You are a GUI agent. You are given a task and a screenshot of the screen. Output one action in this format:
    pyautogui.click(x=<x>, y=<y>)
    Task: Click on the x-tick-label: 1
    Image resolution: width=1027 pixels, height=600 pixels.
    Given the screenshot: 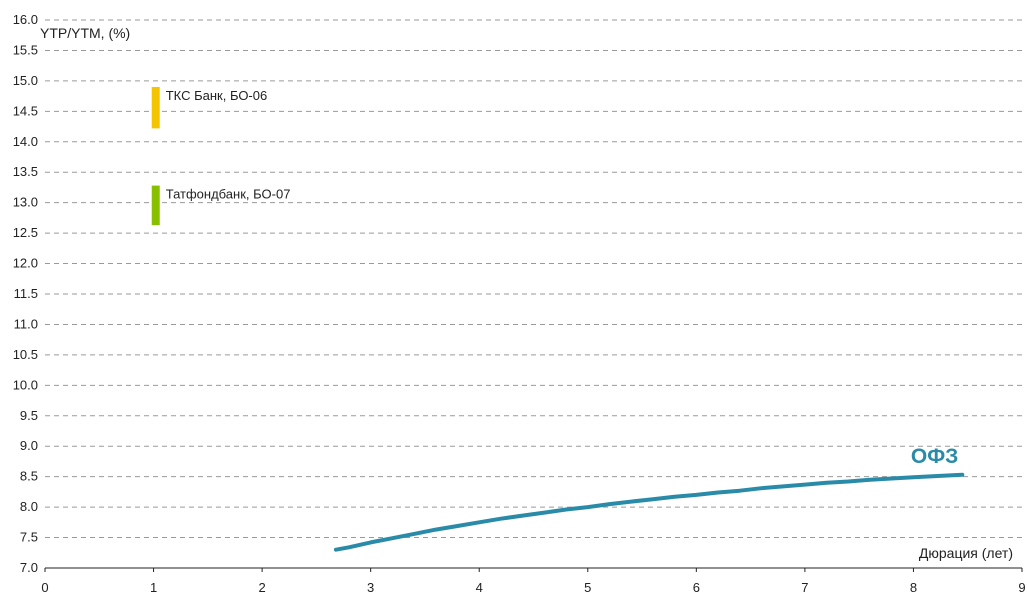 What is the action you would take?
    pyautogui.click(x=153, y=587)
    